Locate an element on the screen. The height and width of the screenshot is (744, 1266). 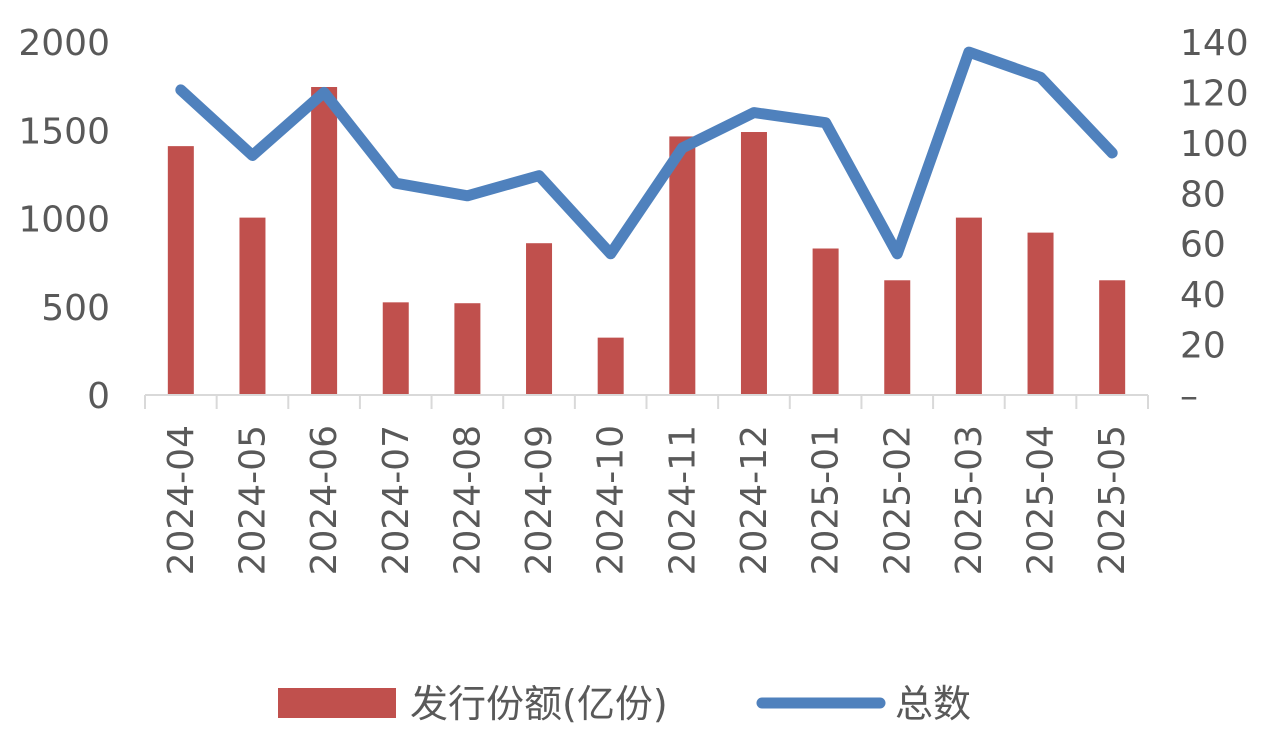
right-tick-label: 40 is located at coordinates (1203, 295).